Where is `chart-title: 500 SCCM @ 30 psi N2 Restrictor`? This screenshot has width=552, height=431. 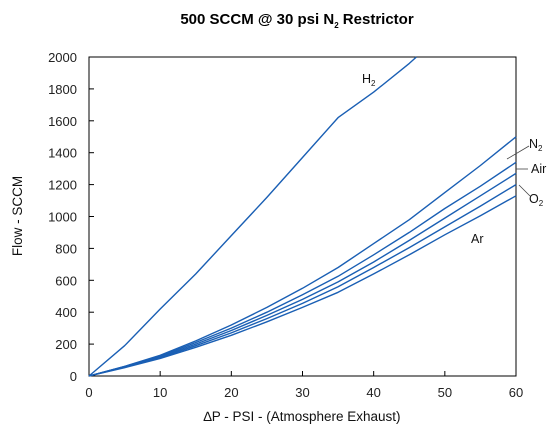 chart-title: 500 SCCM @ 30 psi N2 Restrictor is located at coordinates (296, 20).